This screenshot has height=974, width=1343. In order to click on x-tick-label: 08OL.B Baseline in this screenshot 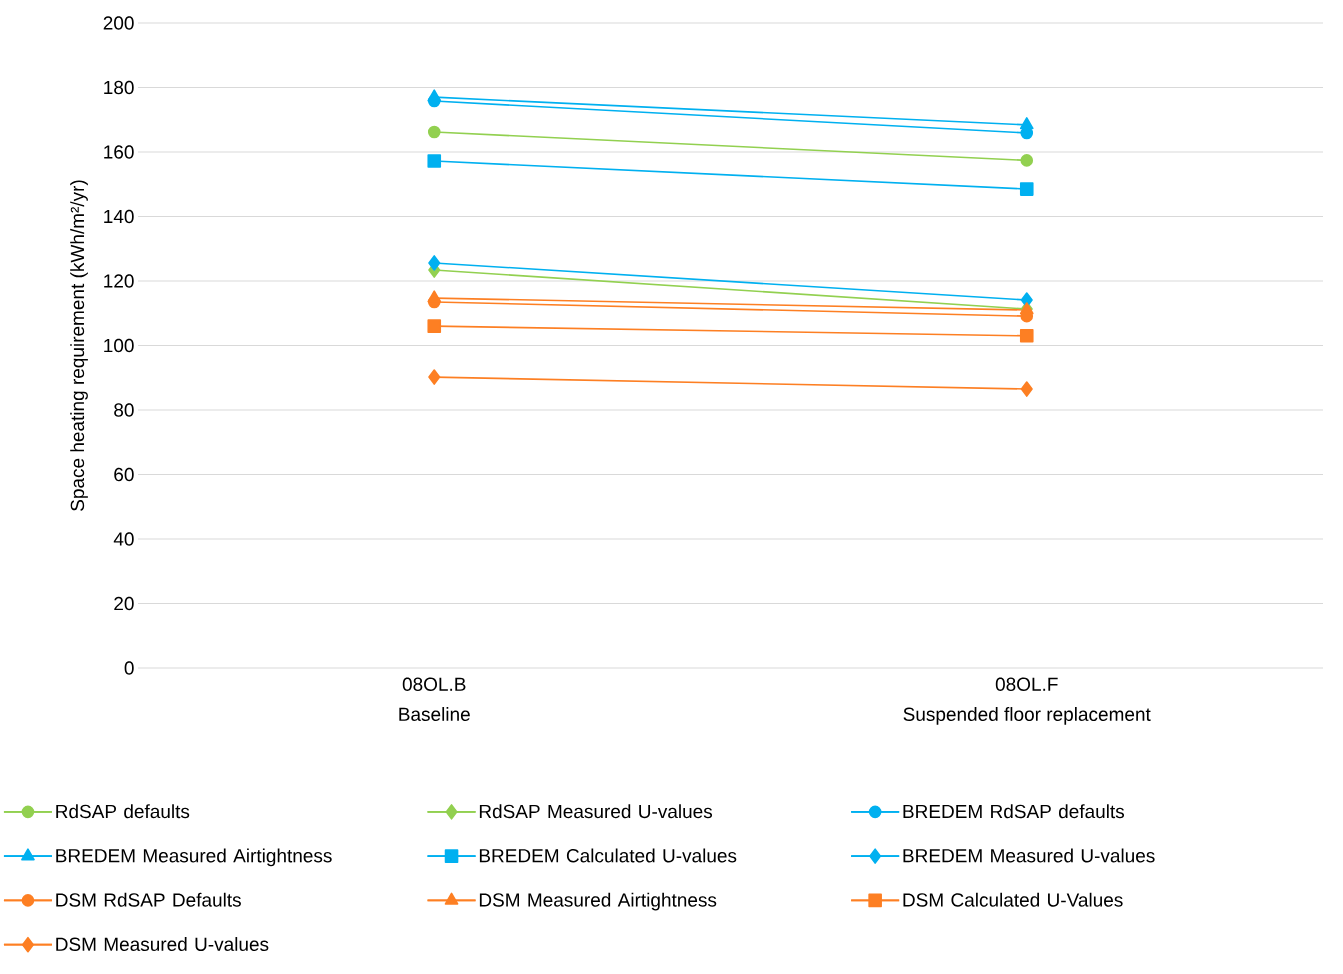, I will do `click(434, 699)`.